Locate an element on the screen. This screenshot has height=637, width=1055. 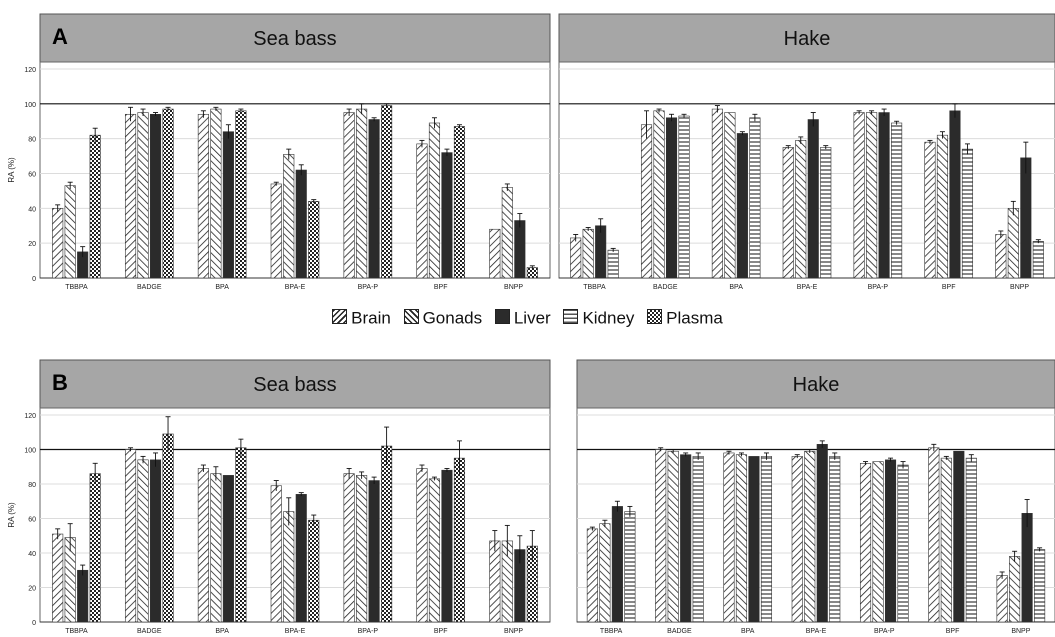
panel-title: Sea bass is located at coordinates (294, 39).